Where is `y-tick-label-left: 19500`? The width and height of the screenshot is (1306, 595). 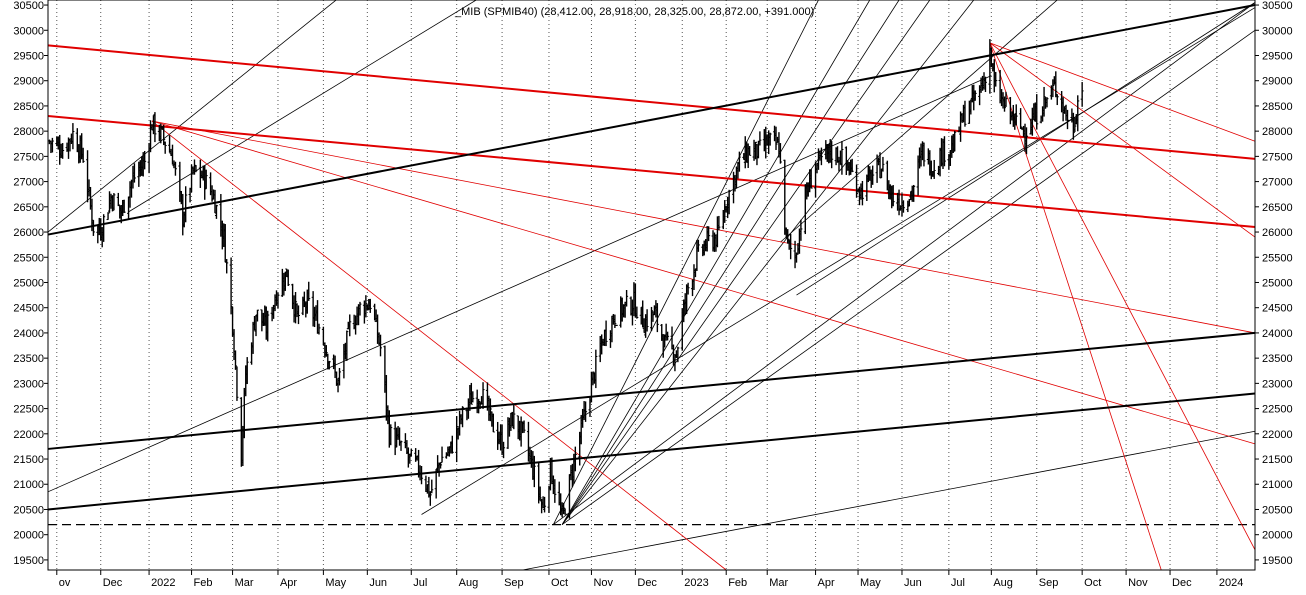 y-tick-label-left: 19500 is located at coordinates (28, 561).